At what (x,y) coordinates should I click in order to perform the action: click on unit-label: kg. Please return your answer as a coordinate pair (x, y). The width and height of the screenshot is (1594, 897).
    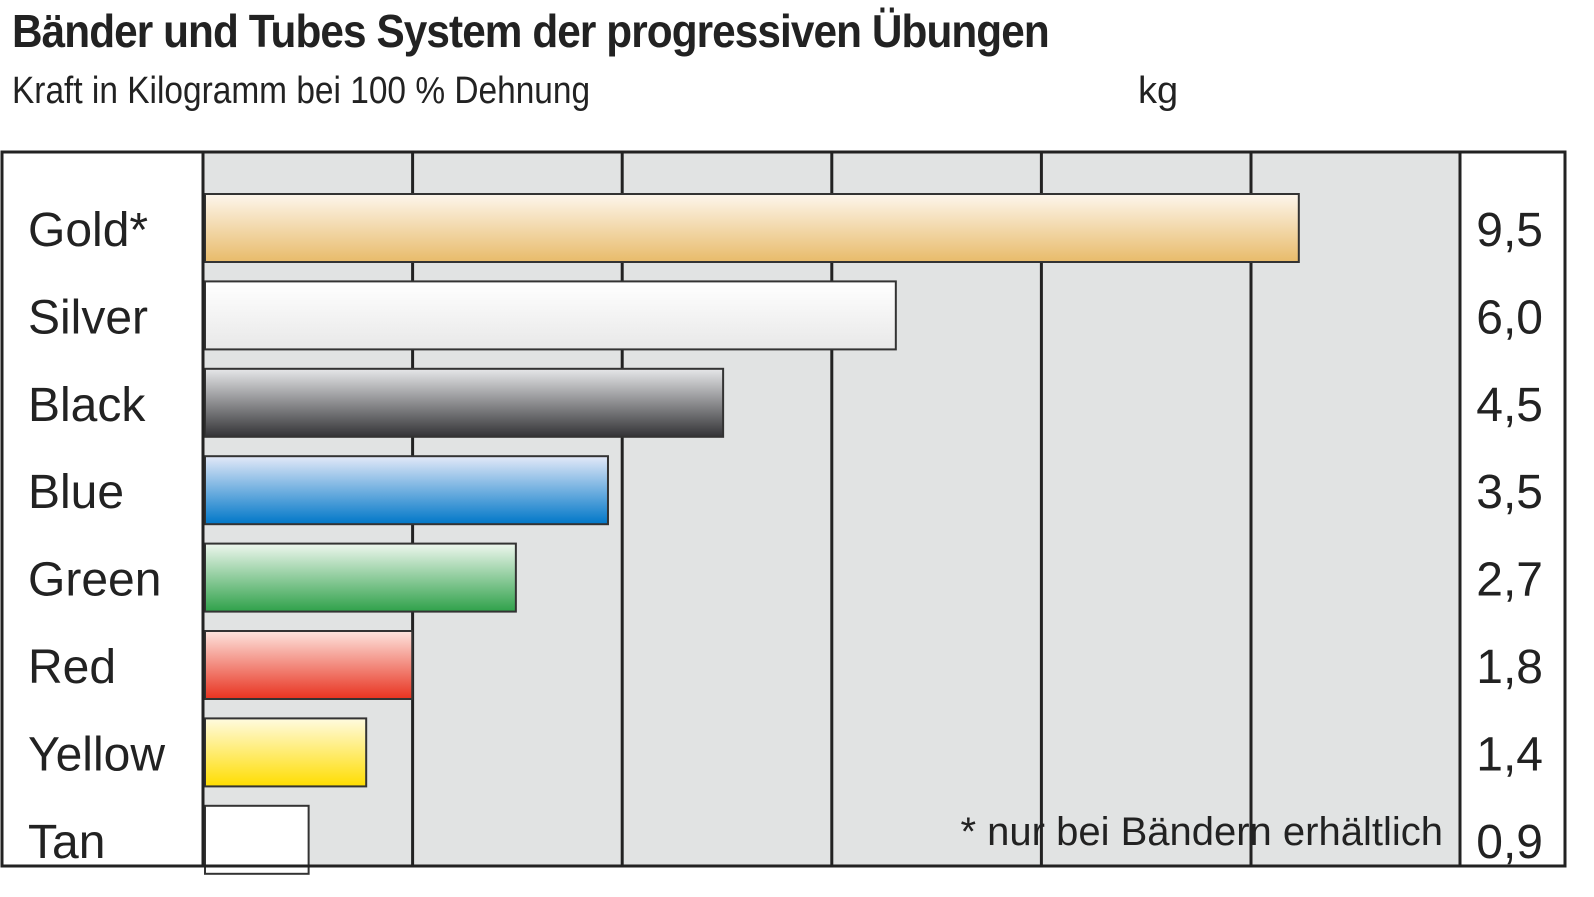
    Looking at the image, I should click on (1158, 91).